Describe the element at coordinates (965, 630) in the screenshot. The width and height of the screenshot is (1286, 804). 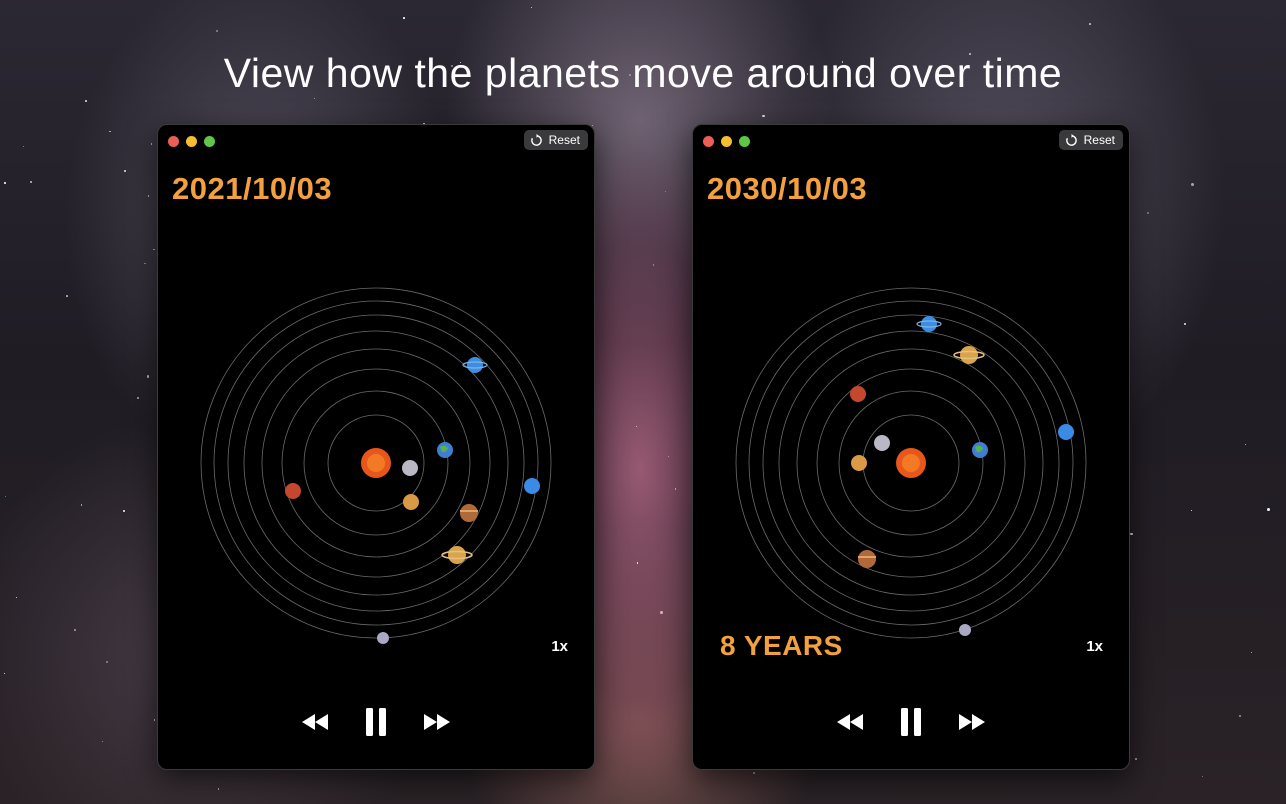
I see `pluto-icon` at that location.